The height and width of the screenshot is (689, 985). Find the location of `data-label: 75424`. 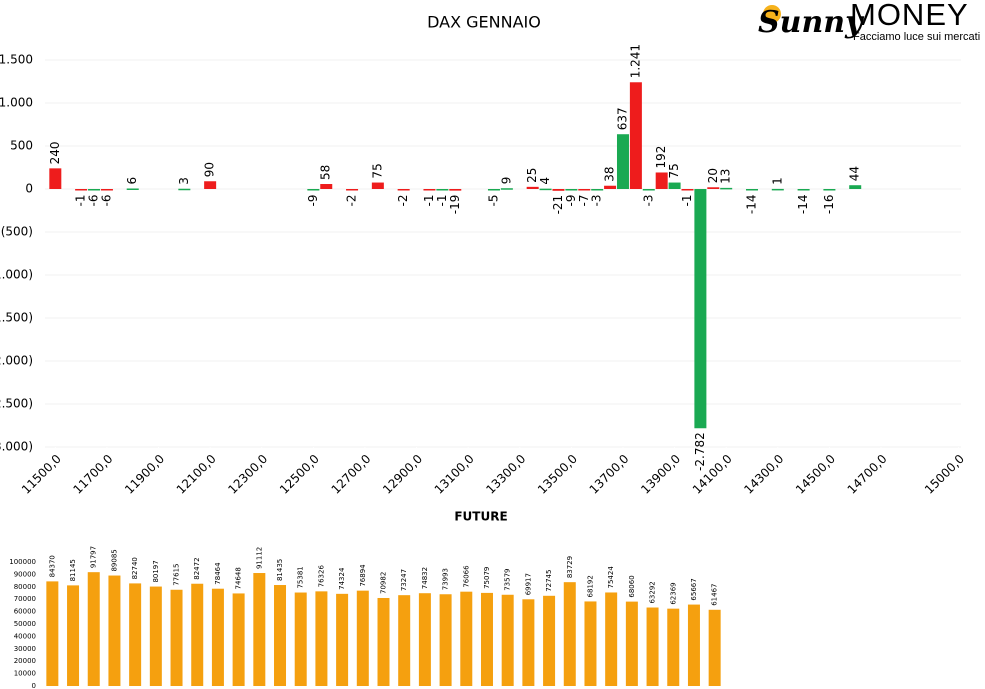

data-label: 75424 is located at coordinates (611, 577).